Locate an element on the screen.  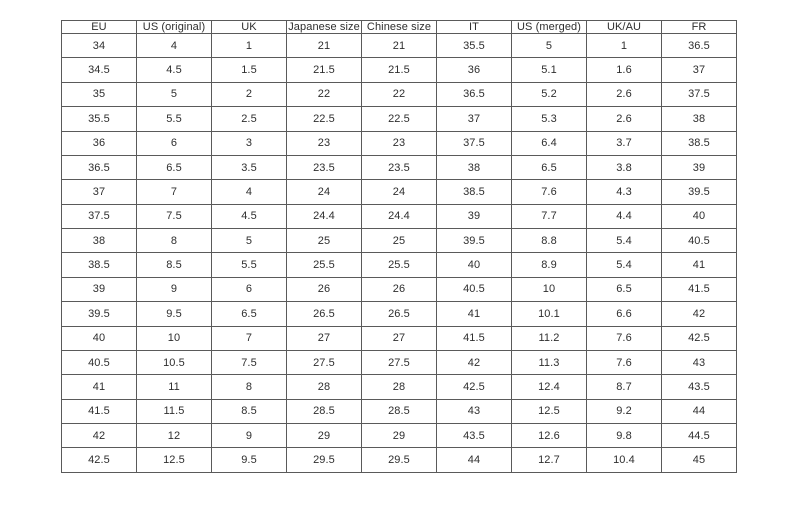
table-cell: 24.4 is located at coordinates (399, 216).